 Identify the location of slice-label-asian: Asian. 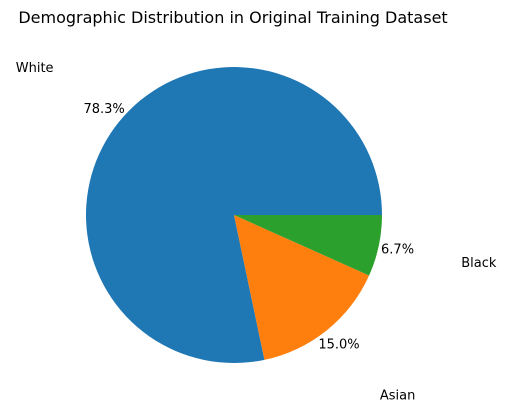
(397, 395).